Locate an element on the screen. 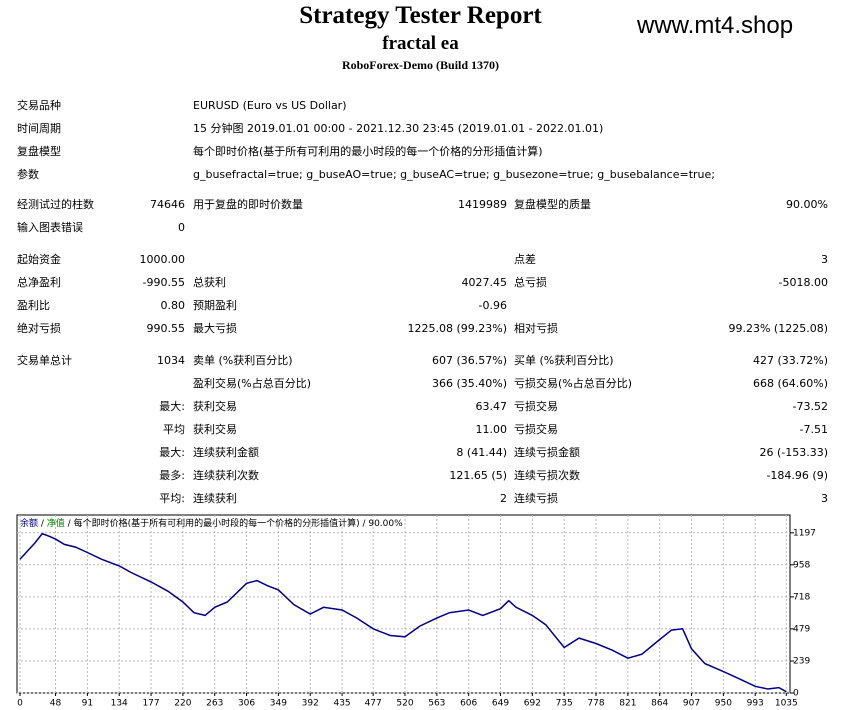  stat-value: 1419989 is located at coordinates (482, 204).